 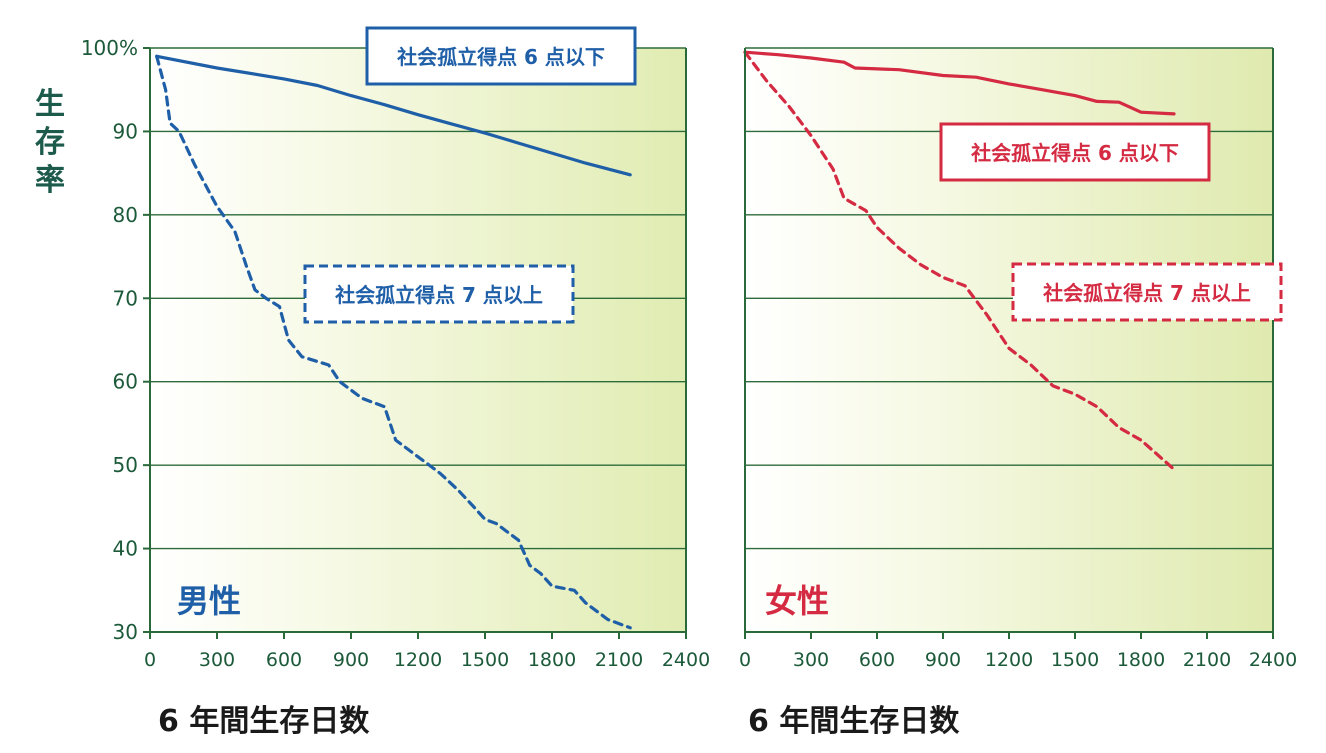 What do you see at coordinates (264, 721) in the screenshot?
I see `x-axis-title-left: 6 年間生存日数` at bounding box center [264, 721].